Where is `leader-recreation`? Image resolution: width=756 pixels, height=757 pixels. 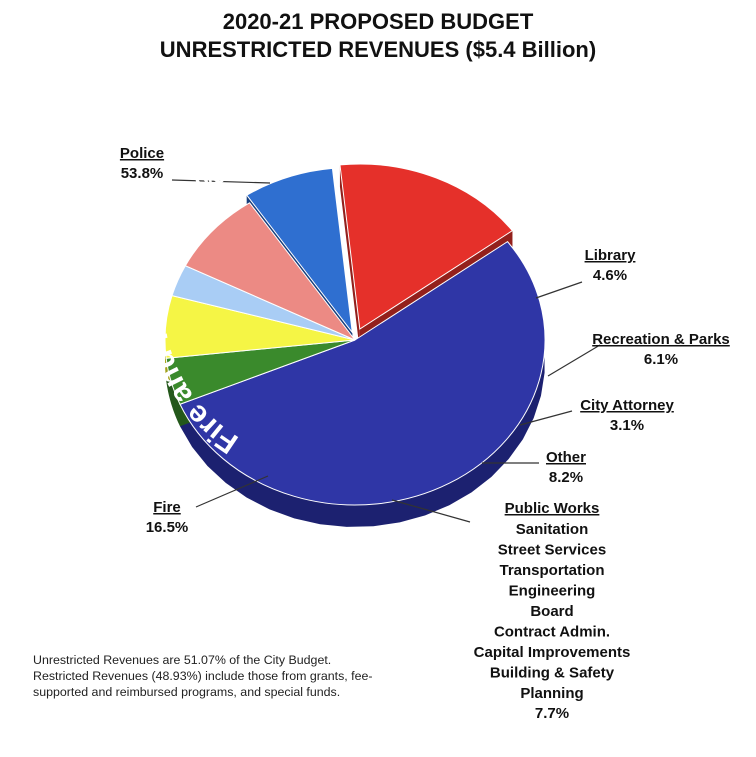
leader-recreation is located at coordinates (574, 360).